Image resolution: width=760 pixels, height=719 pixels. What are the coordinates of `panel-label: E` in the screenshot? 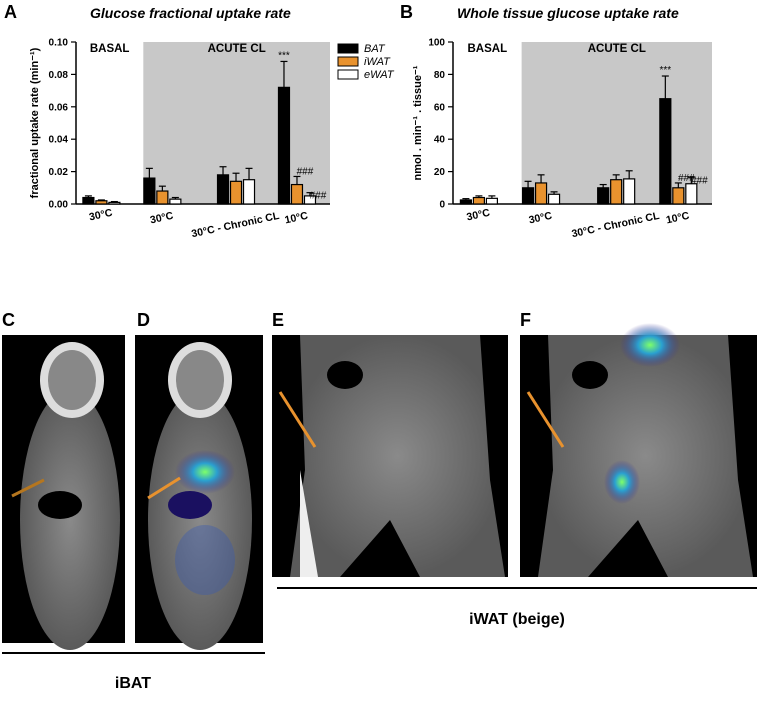 It's located at (278, 320).